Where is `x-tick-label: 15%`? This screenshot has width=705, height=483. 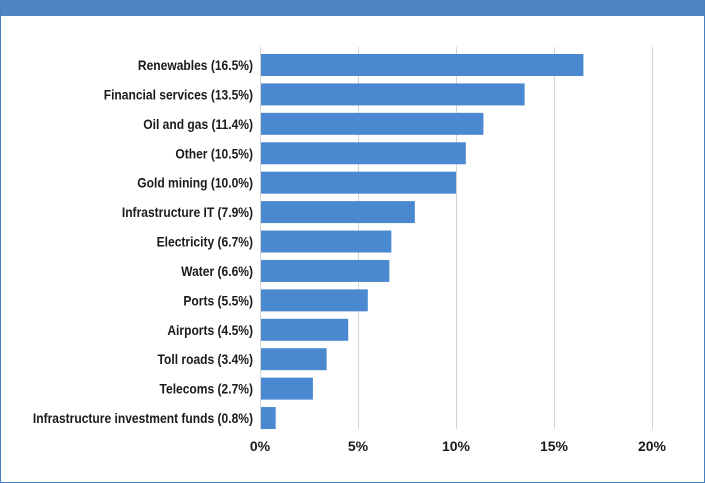 x-tick-label: 15% is located at coordinates (554, 446).